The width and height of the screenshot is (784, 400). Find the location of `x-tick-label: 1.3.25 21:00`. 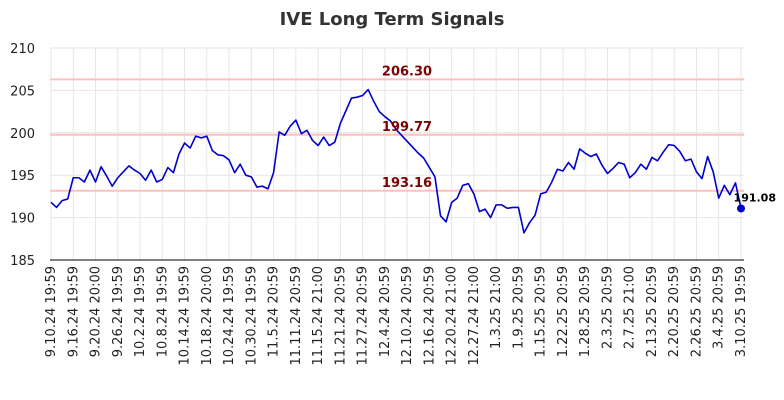

x-tick-label: 1.3.25 21:00 is located at coordinates (496, 307).